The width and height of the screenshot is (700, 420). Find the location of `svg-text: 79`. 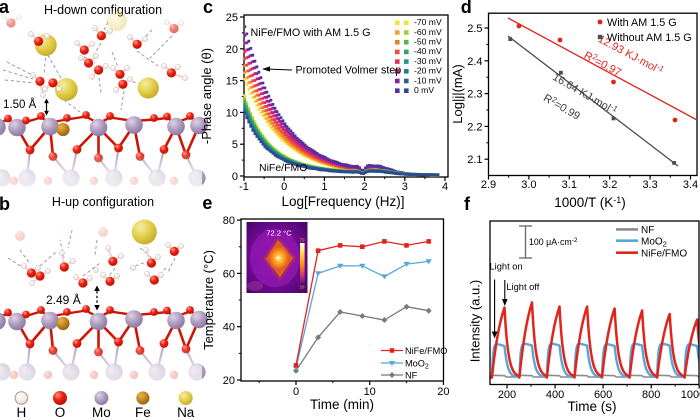

svg-text: 79 is located at coordinates (302, 240).